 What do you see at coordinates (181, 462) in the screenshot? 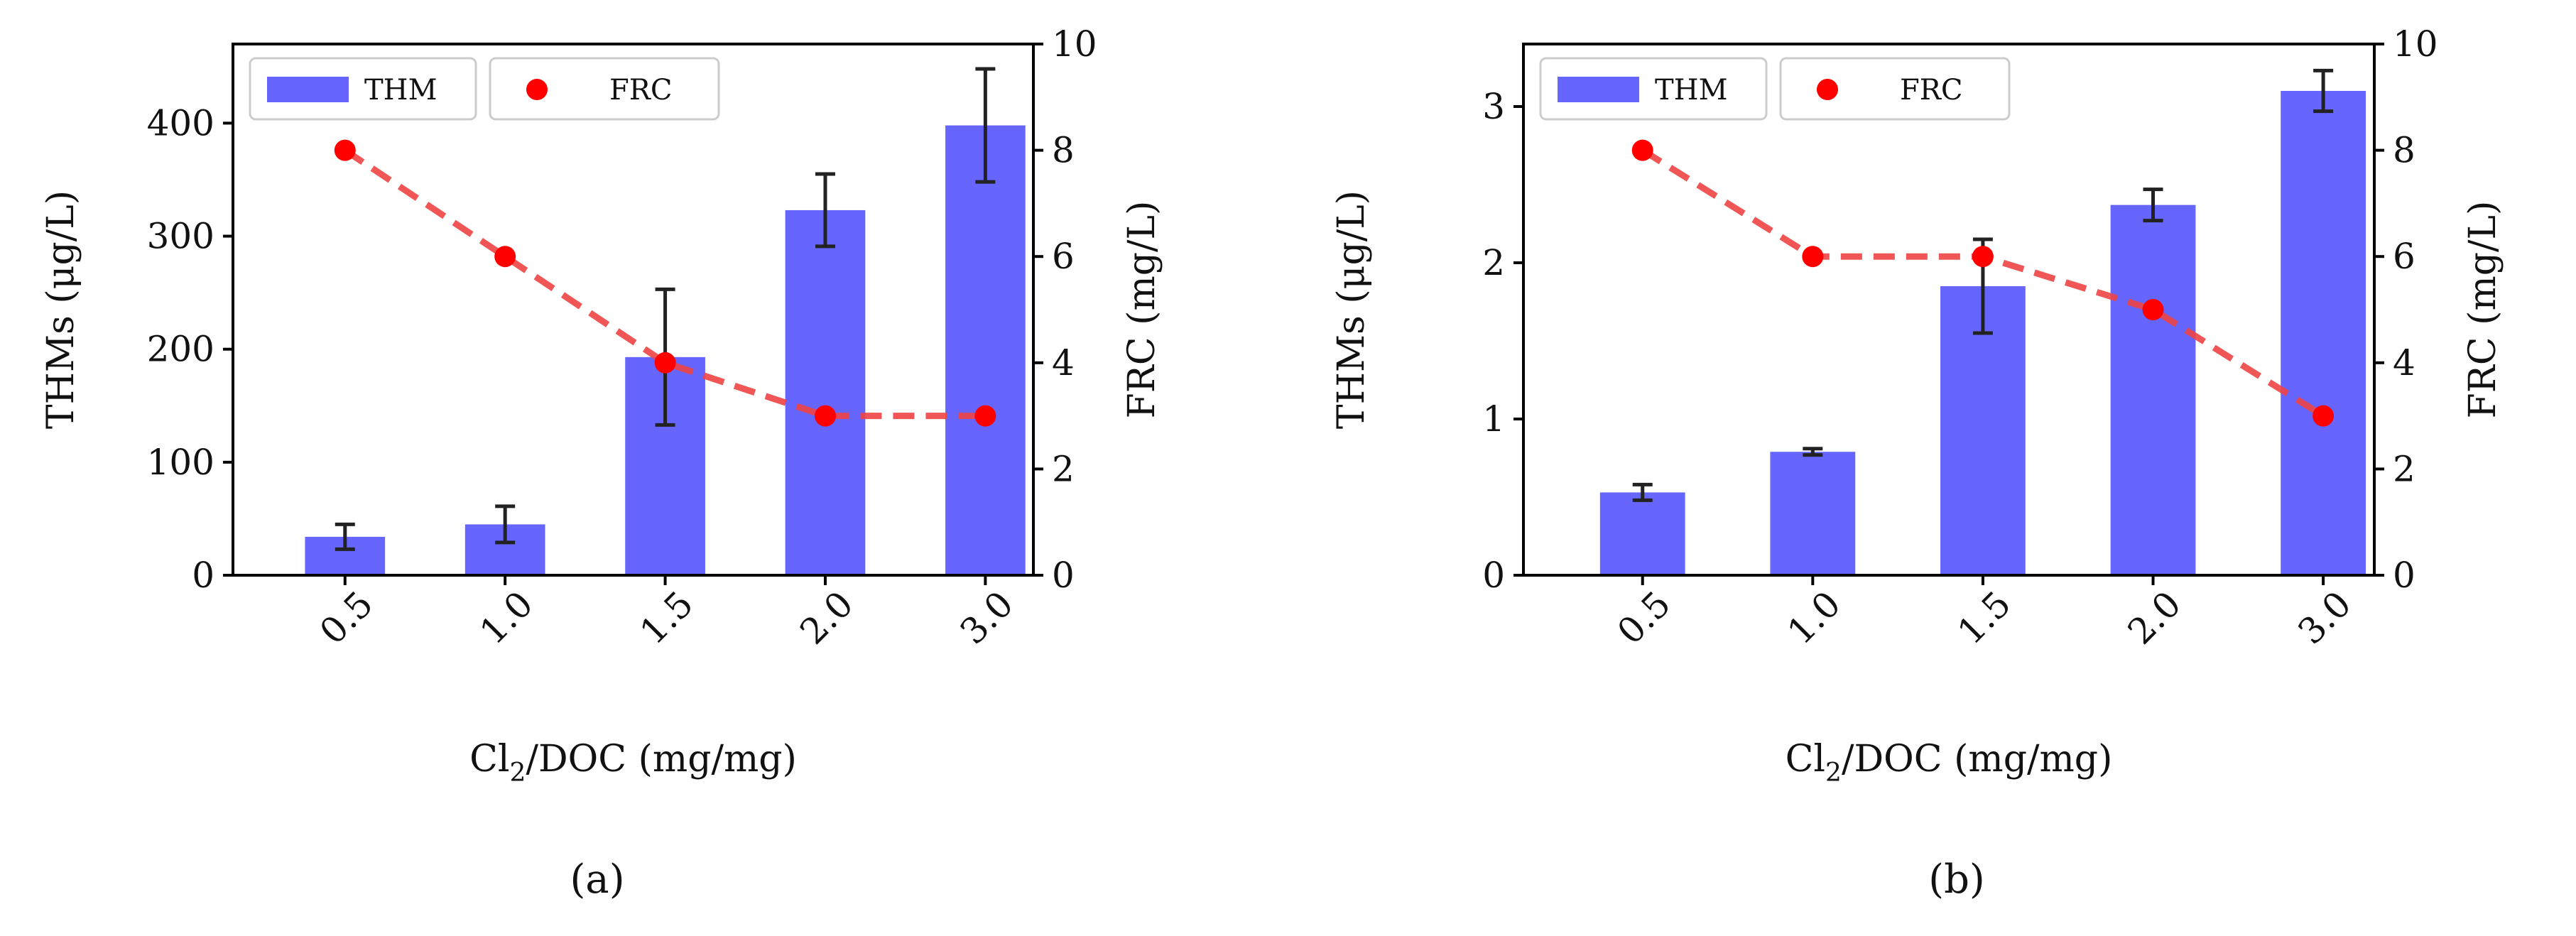
I see `left-y-tick-label: 100` at bounding box center [181, 462].